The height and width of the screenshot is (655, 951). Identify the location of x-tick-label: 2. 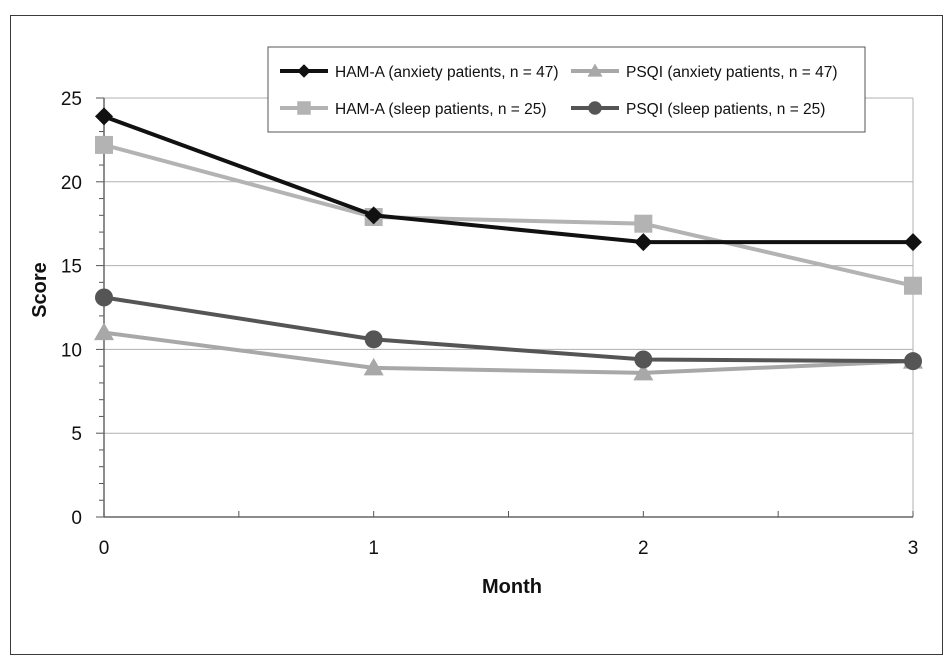
(643, 548).